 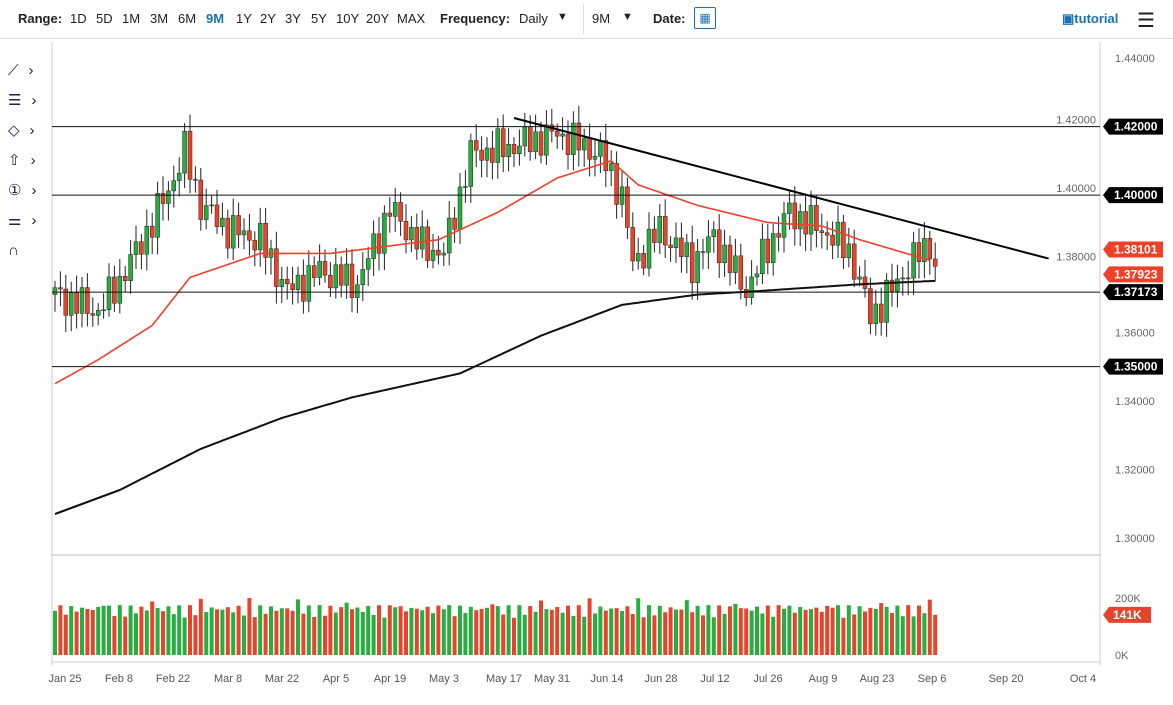 I want to click on range-10y: 10Y, so click(x=348, y=18).